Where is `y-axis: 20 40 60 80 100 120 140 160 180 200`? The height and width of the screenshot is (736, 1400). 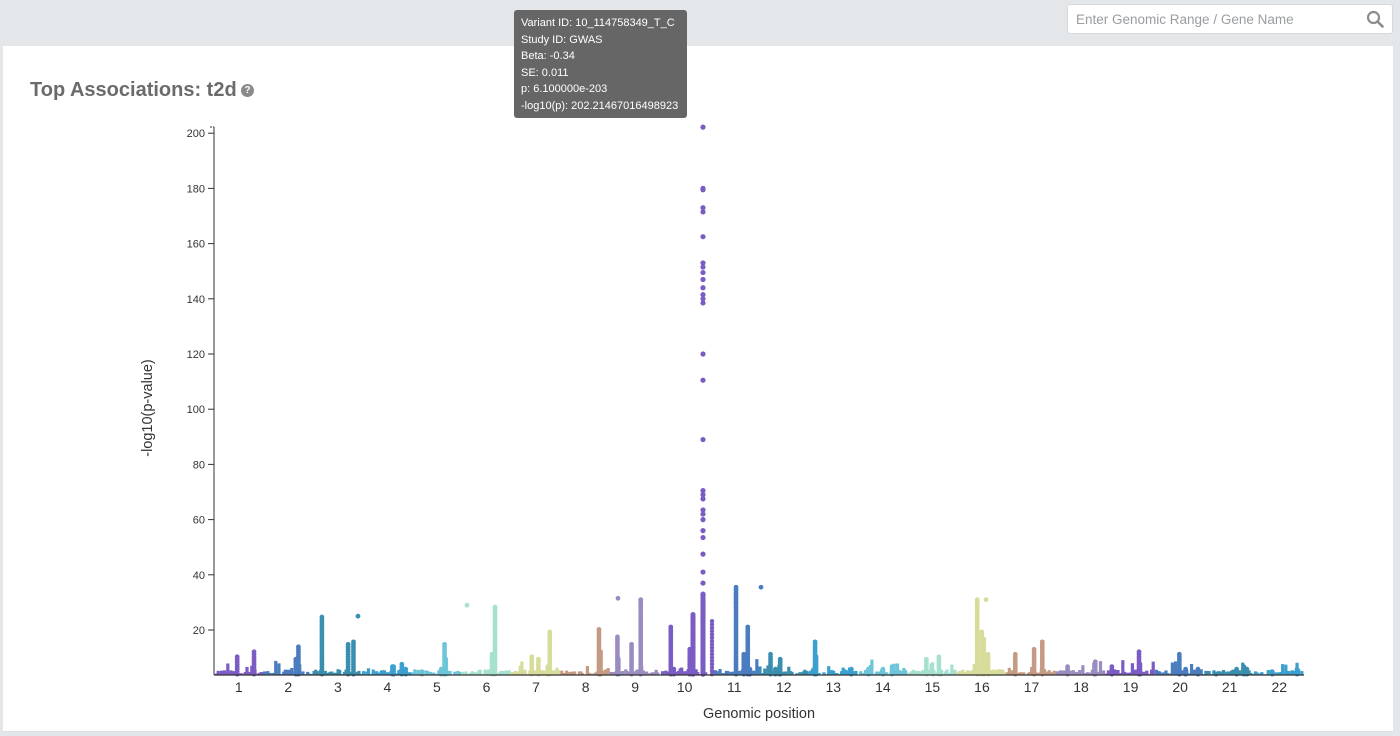
y-axis: 20 40 60 80 100 120 140 160 180 200 is located at coordinates (201, 400).